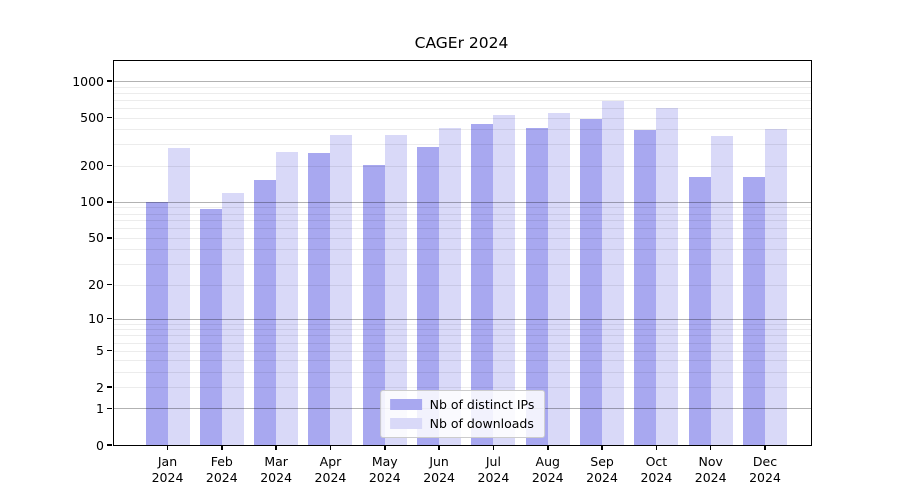 This screenshot has height=500, width=900. I want to click on x-tick-label: Apr 2024, so click(330, 469).